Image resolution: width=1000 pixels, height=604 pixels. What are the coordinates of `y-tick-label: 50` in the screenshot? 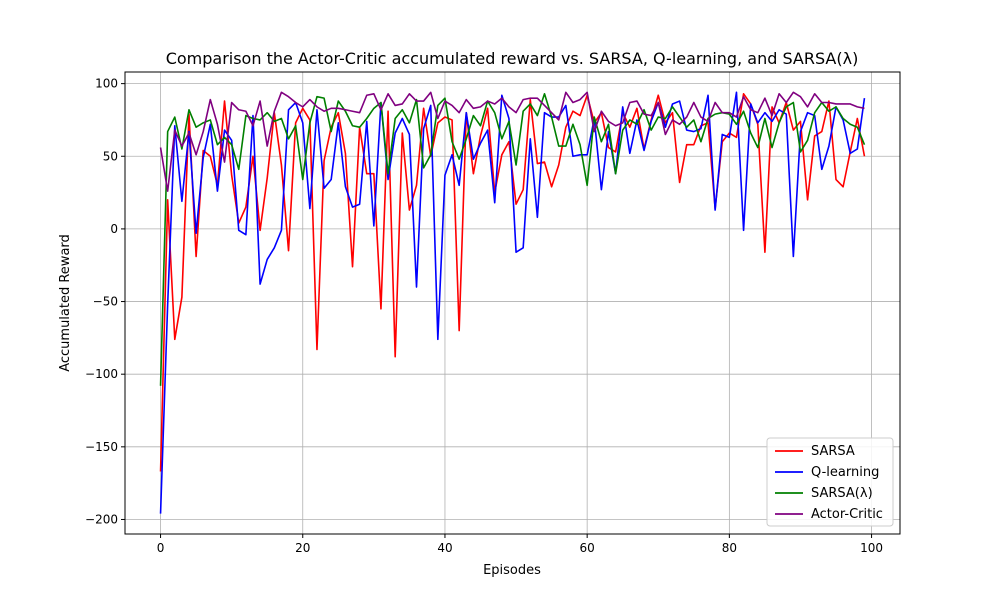 It's located at (110, 156).